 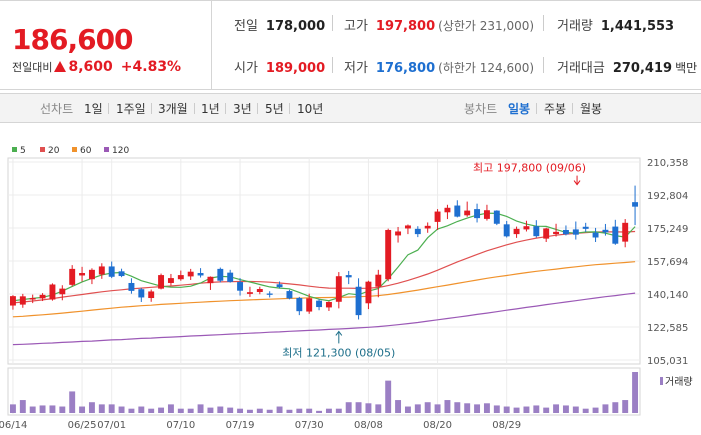 What do you see at coordinates (439, 24) in the screenshot?
I see `high-price: 고가 197,800 (상한가 231,000)` at bounding box center [439, 24].